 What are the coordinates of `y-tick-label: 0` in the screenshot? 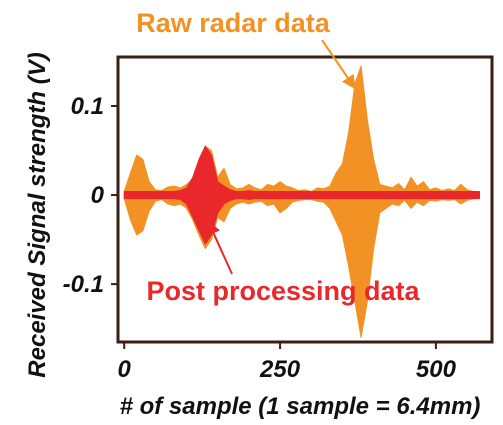 It's located at (98, 195).